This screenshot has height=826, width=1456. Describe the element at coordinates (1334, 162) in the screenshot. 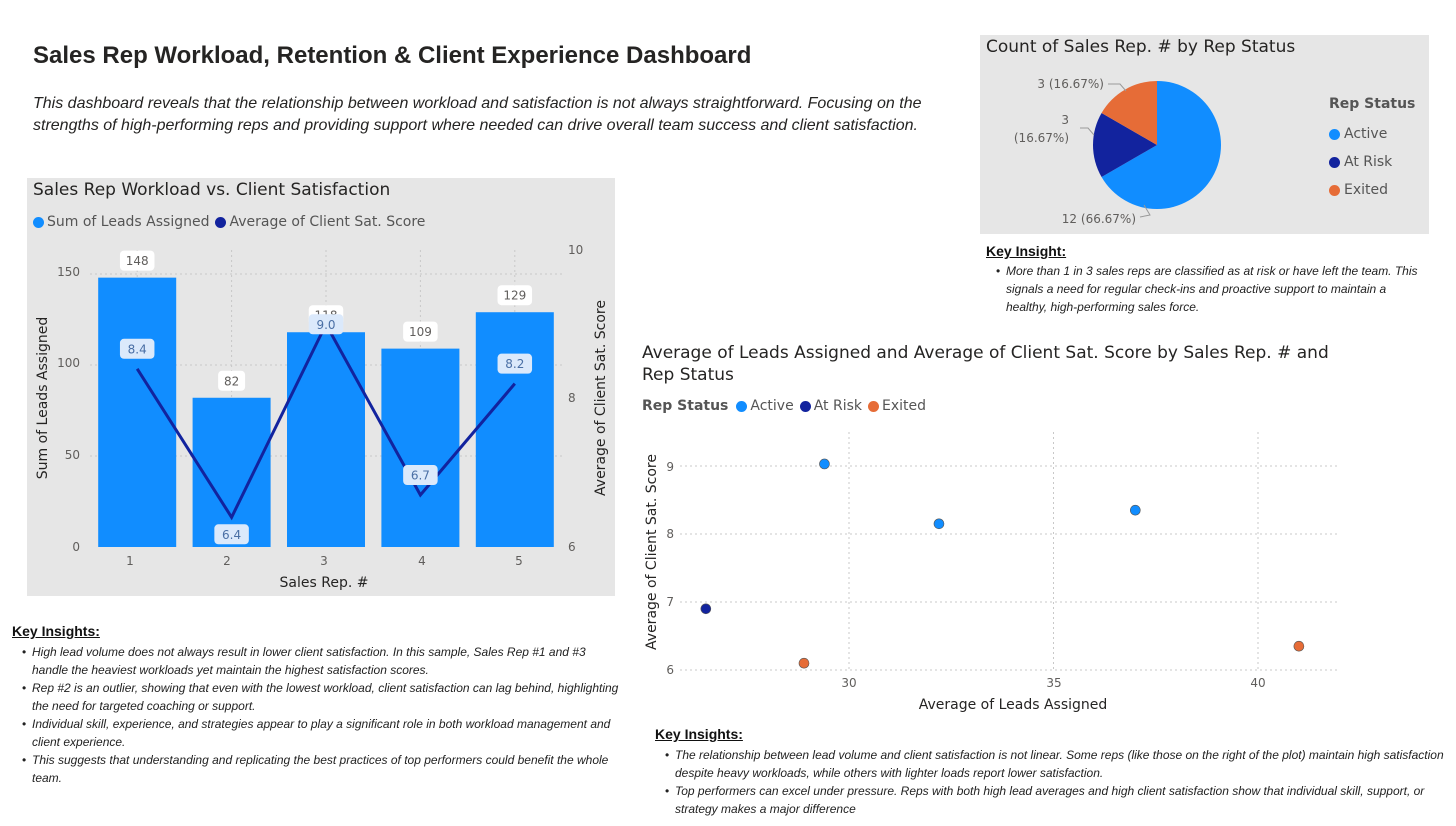

I see `pie-legend-dot-atrisk` at that location.